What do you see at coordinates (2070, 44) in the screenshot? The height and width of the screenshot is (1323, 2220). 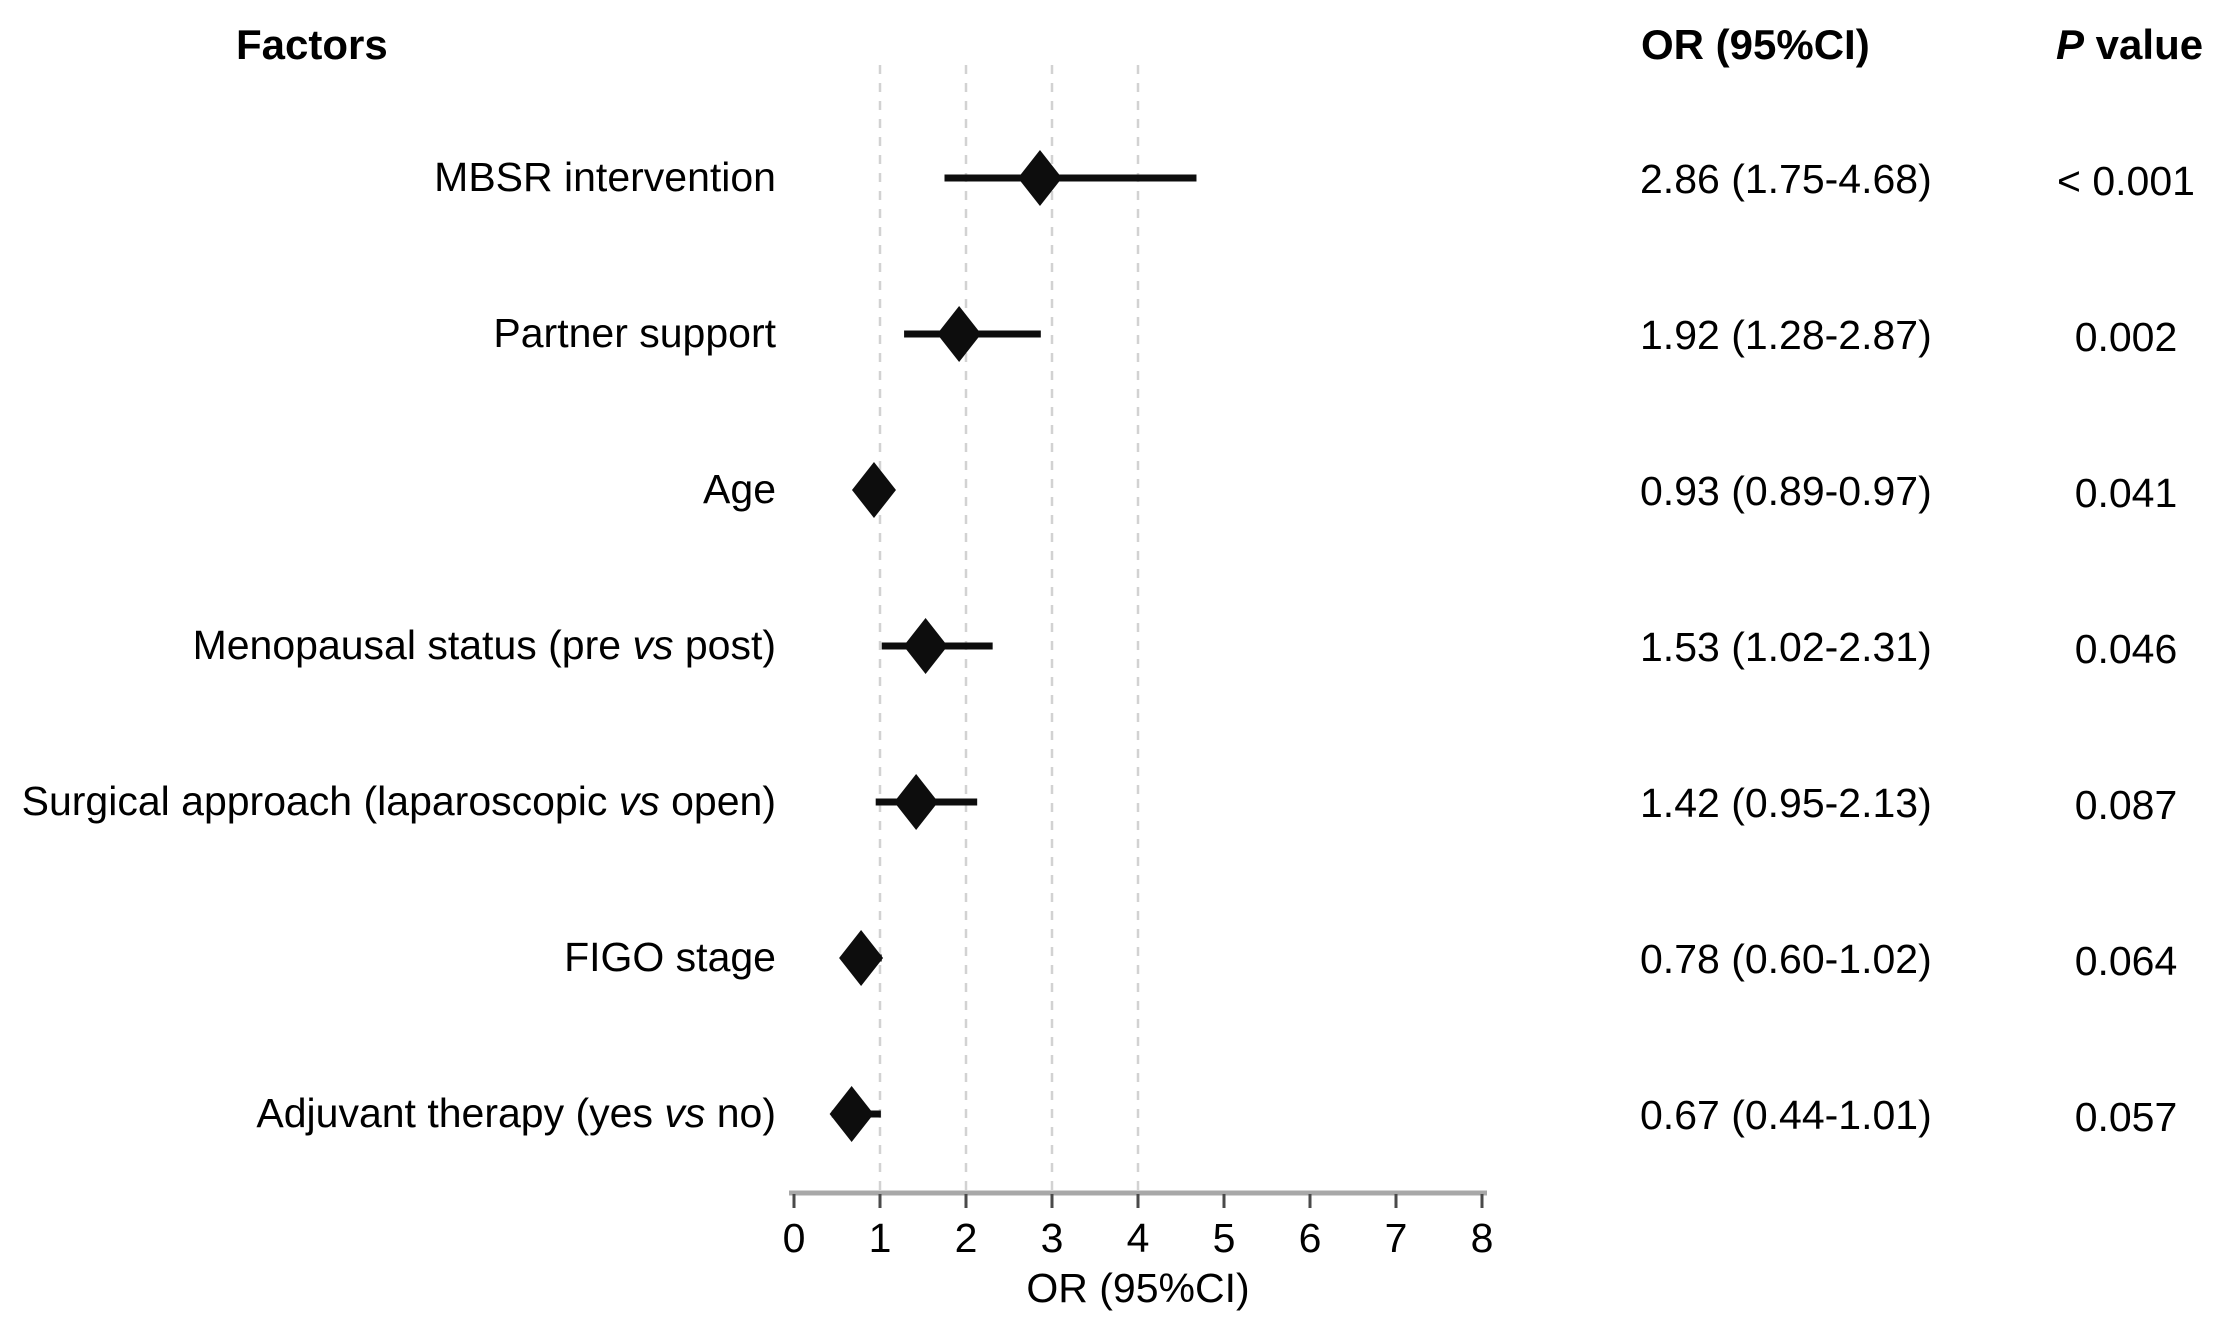 I see `p-value-header-italic-p: P` at bounding box center [2070, 44].